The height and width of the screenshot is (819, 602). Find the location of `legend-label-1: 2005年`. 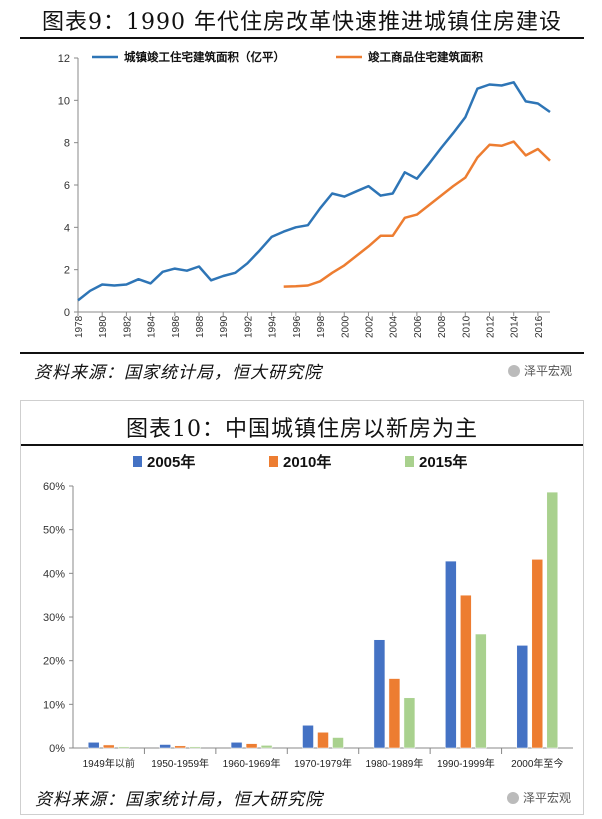

legend-label-1: 2005年 is located at coordinates (171, 462).